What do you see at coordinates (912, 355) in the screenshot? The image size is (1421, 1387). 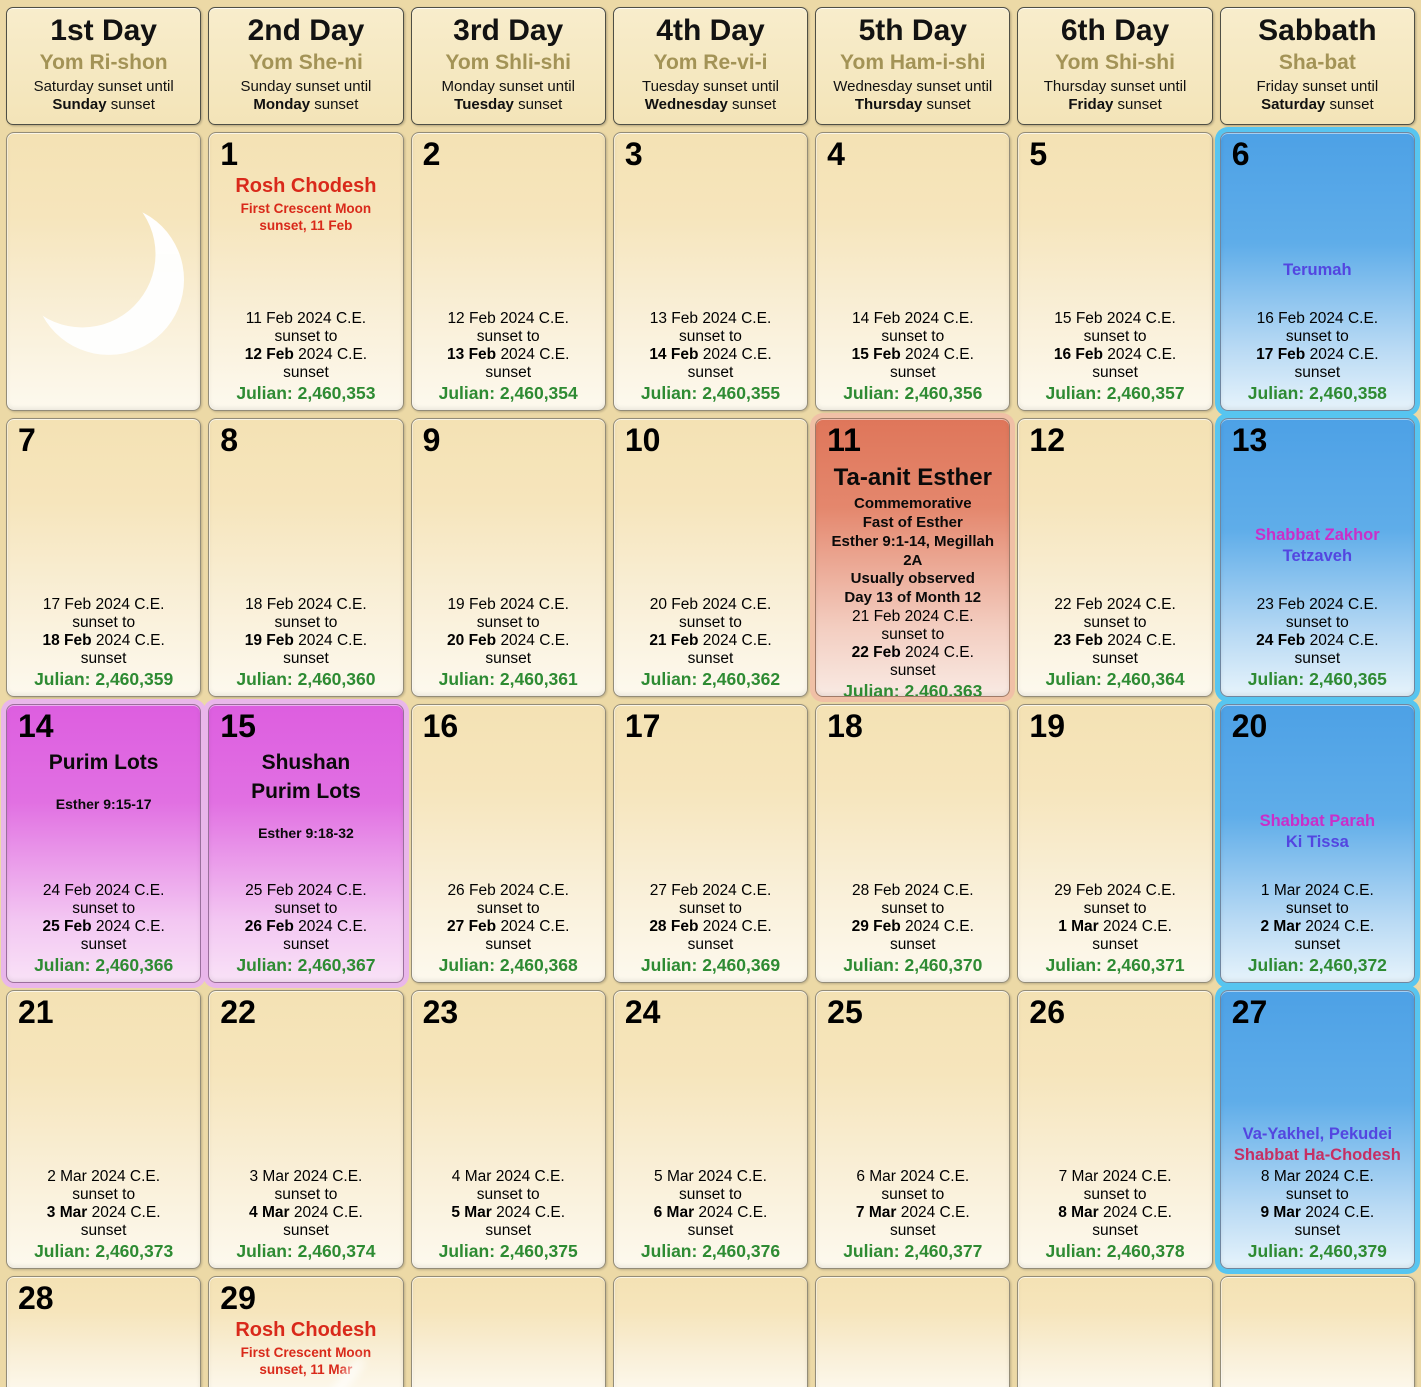 I see `date-end-line: 15 Feb 2024 C.E.` at bounding box center [912, 355].